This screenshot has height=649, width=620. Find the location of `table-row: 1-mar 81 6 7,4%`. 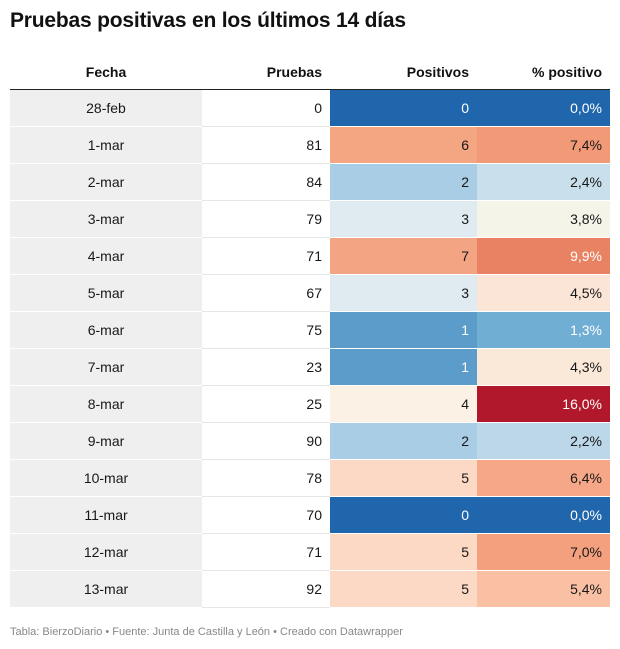

table-row: 1-mar 81 6 7,4% is located at coordinates (310, 145).